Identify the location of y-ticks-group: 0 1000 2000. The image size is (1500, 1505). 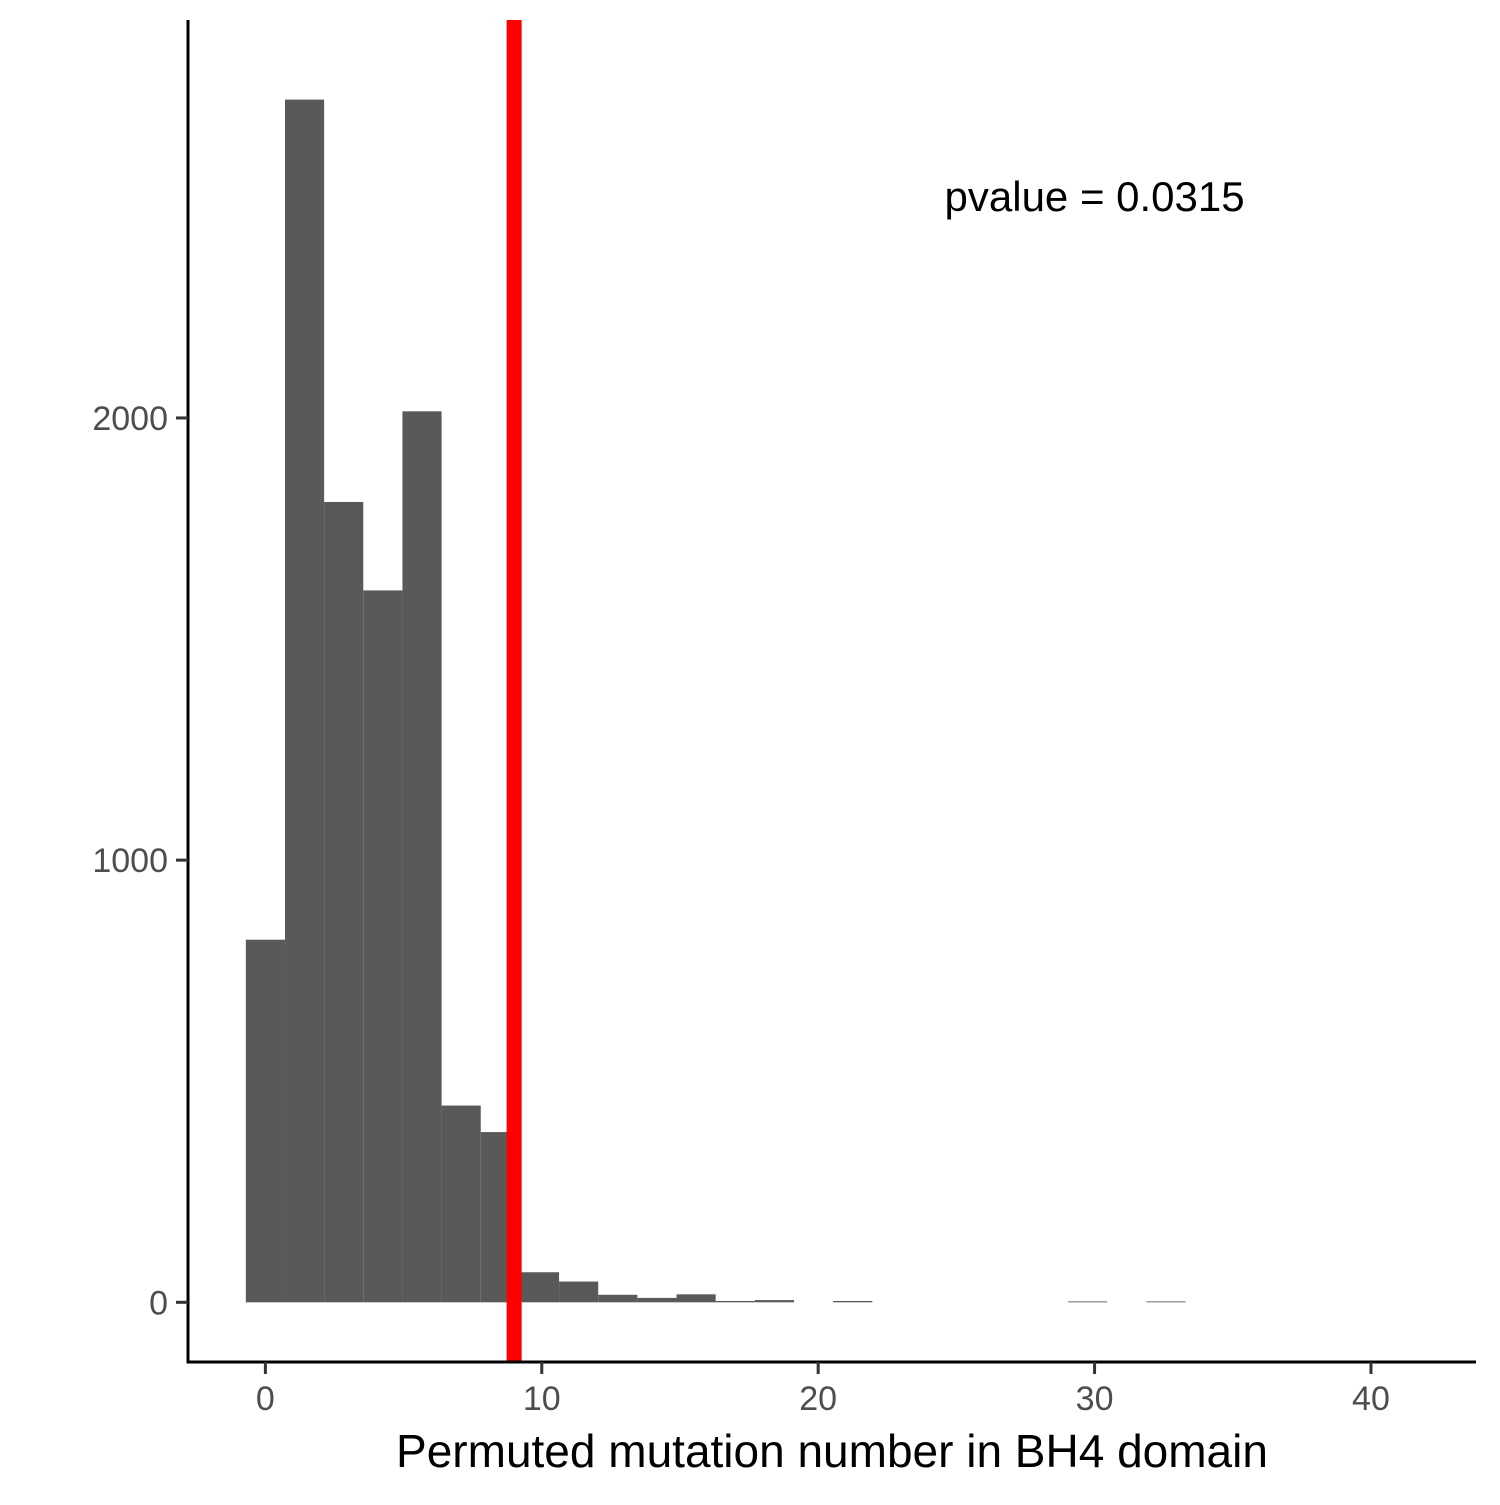
(140, 861).